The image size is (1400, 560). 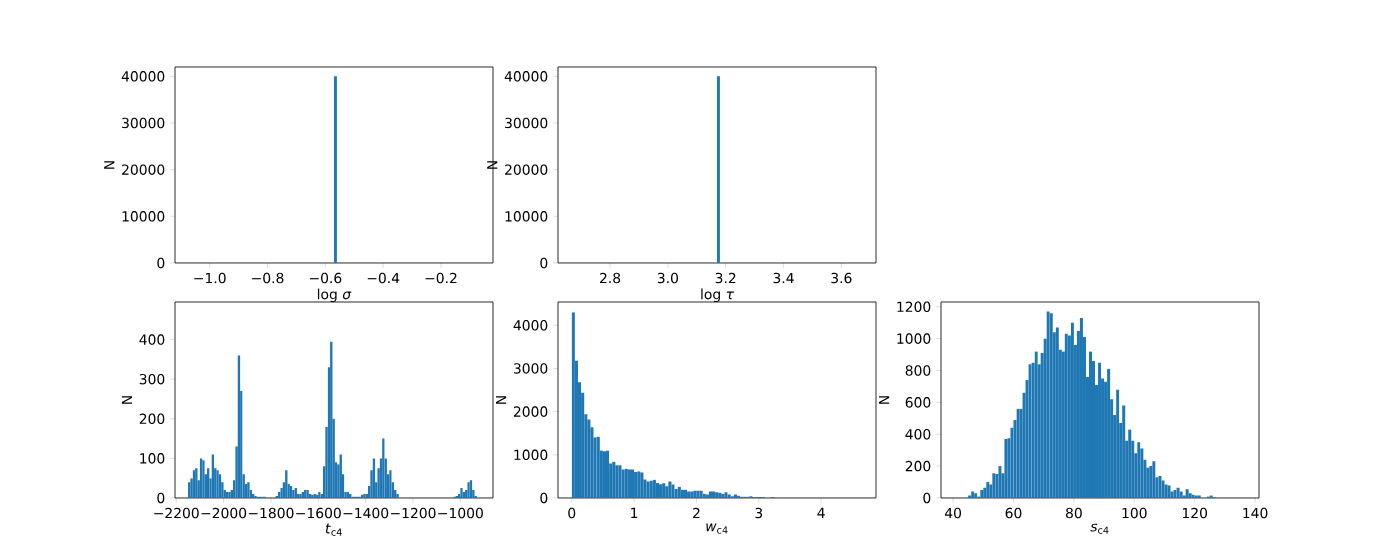 What do you see at coordinates (334, 295) in the screenshot?
I see `x-axis-title: log σ` at bounding box center [334, 295].